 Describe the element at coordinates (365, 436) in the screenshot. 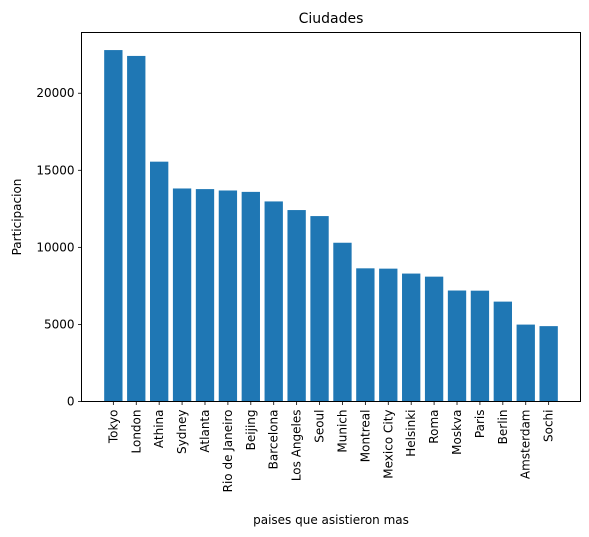

I see `x-tick-label: Montreal` at that location.